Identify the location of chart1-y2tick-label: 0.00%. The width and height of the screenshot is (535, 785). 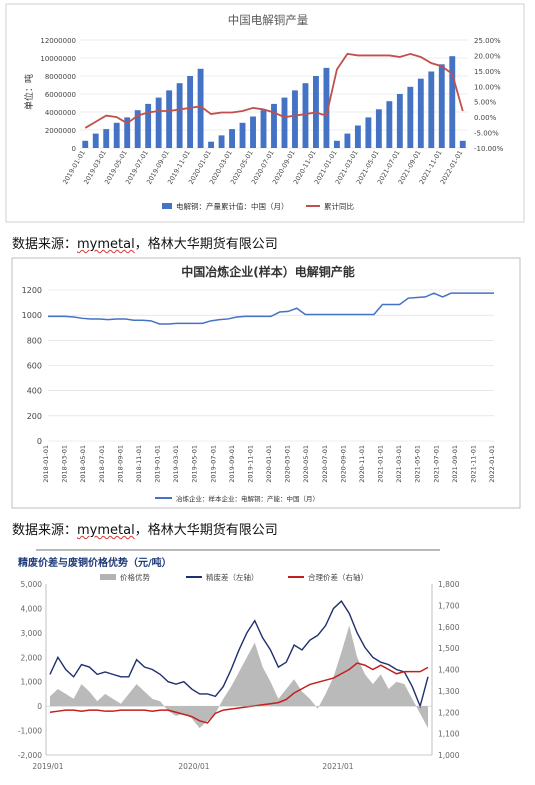
(485, 118).